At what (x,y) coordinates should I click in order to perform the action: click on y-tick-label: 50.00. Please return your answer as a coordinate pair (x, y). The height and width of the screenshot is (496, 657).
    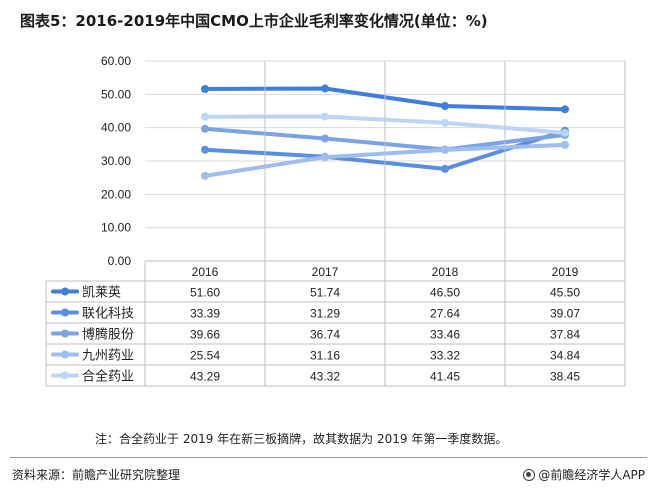
    Looking at the image, I should click on (116, 94).